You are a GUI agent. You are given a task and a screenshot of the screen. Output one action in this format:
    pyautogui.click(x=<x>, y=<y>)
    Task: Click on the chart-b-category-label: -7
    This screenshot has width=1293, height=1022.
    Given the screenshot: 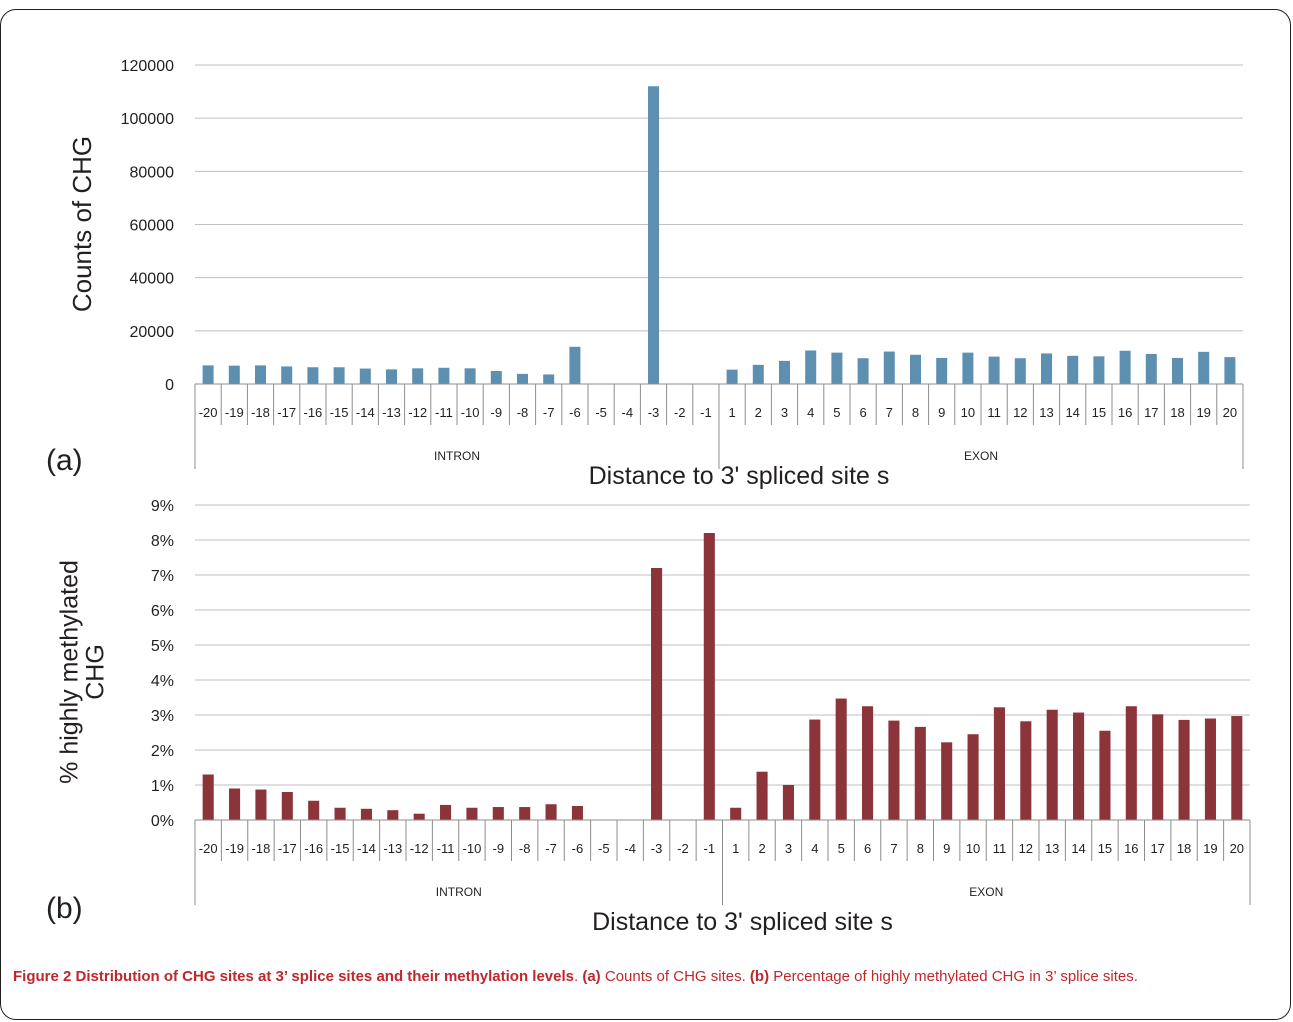 What is the action you would take?
    pyautogui.click(x=551, y=848)
    